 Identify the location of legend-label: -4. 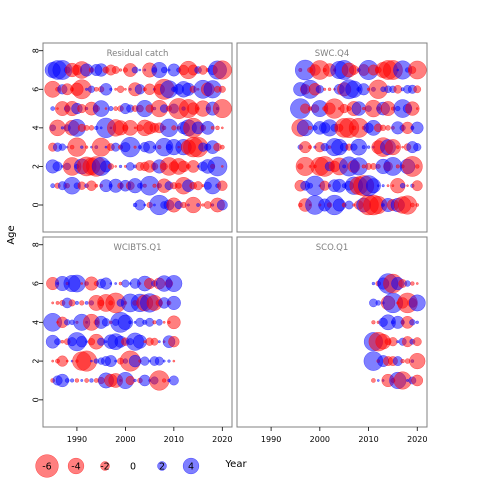
(75, 467).